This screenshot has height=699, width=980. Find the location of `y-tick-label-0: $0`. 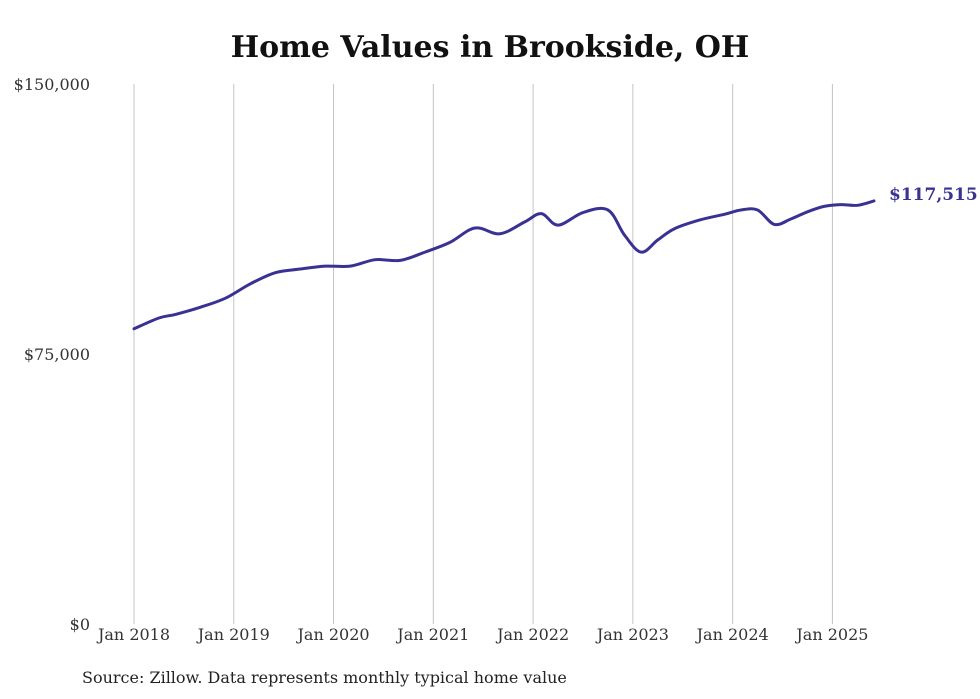

y-tick-label-0: $0 is located at coordinates (80, 624).